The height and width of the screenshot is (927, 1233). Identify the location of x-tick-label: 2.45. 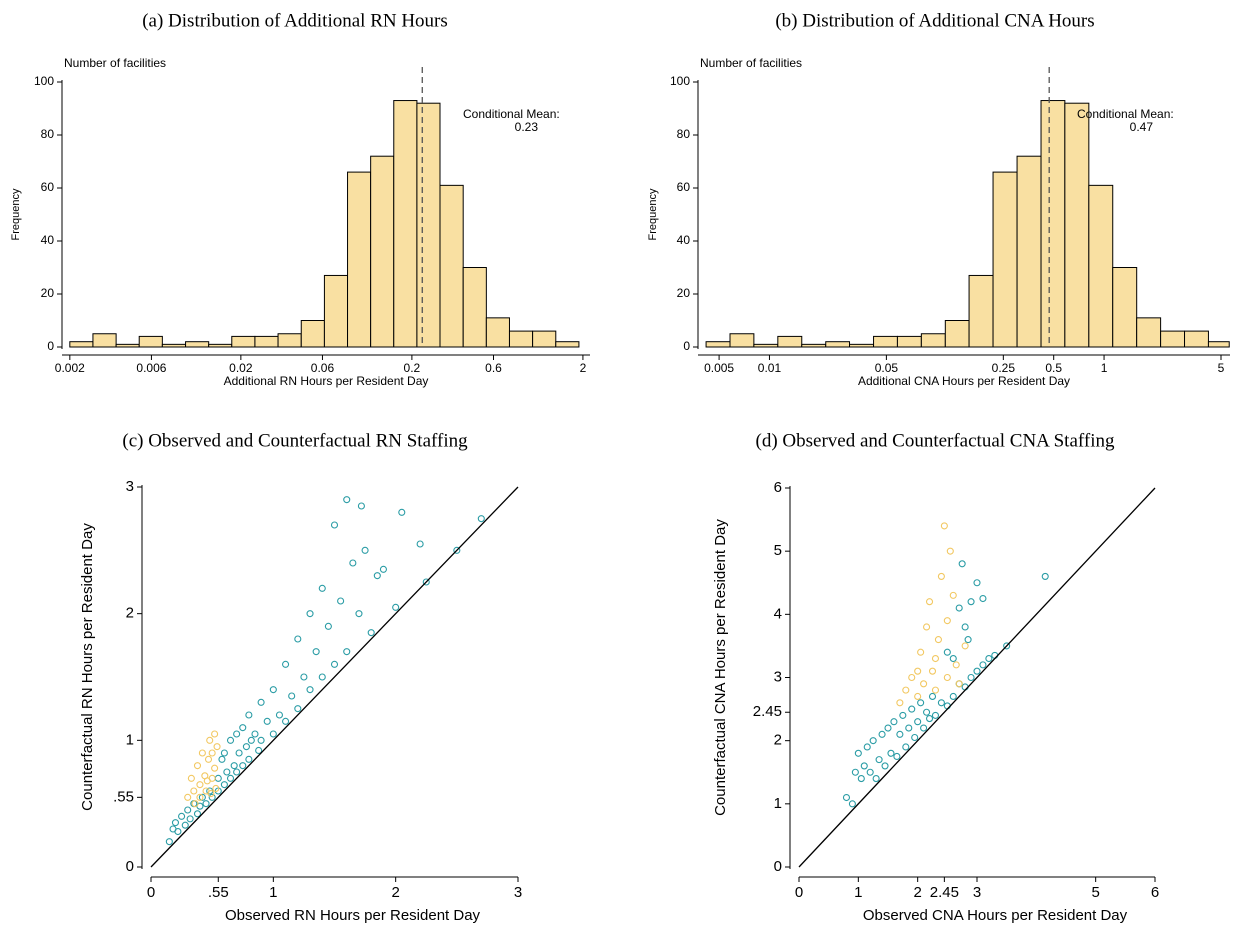
(944, 892).